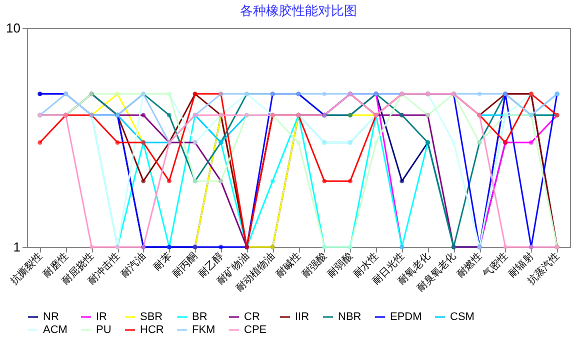  I want to click on legend-label: FKM, so click(204, 330).